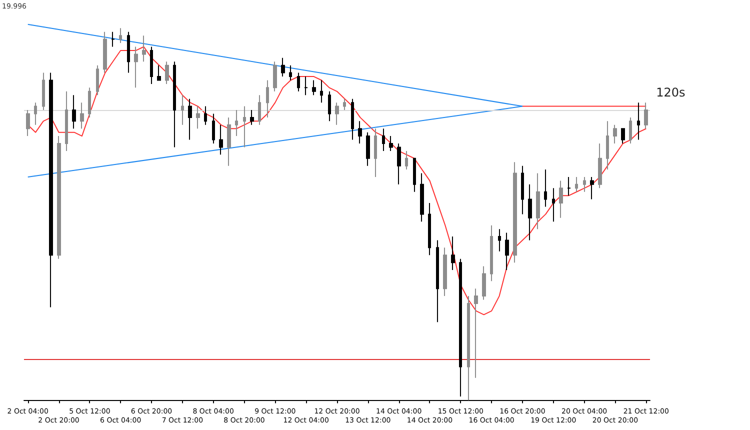  What do you see at coordinates (671, 92) in the screenshot?
I see `annotation: 120s` at bounding box center [671, 92].